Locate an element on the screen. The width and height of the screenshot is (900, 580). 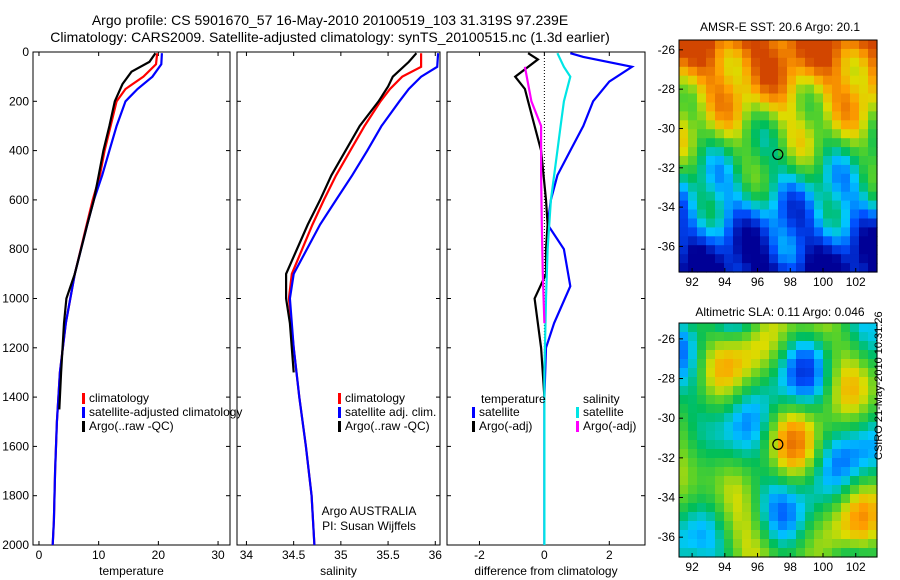
y-tick-label: 1600 is located at coordinates (15, 446).